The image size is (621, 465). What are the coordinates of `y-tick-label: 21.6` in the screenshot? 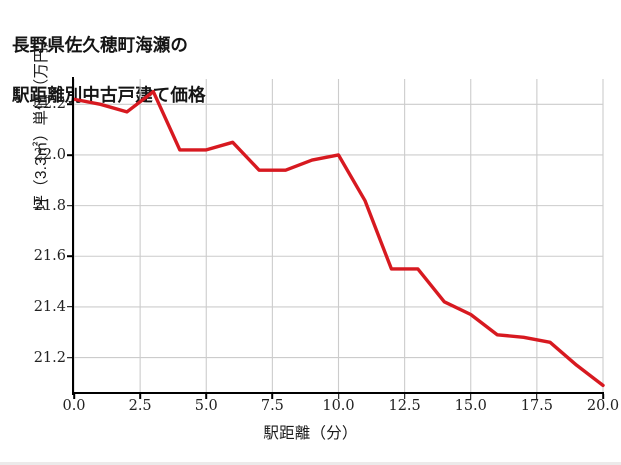 It's located at (49, 256).